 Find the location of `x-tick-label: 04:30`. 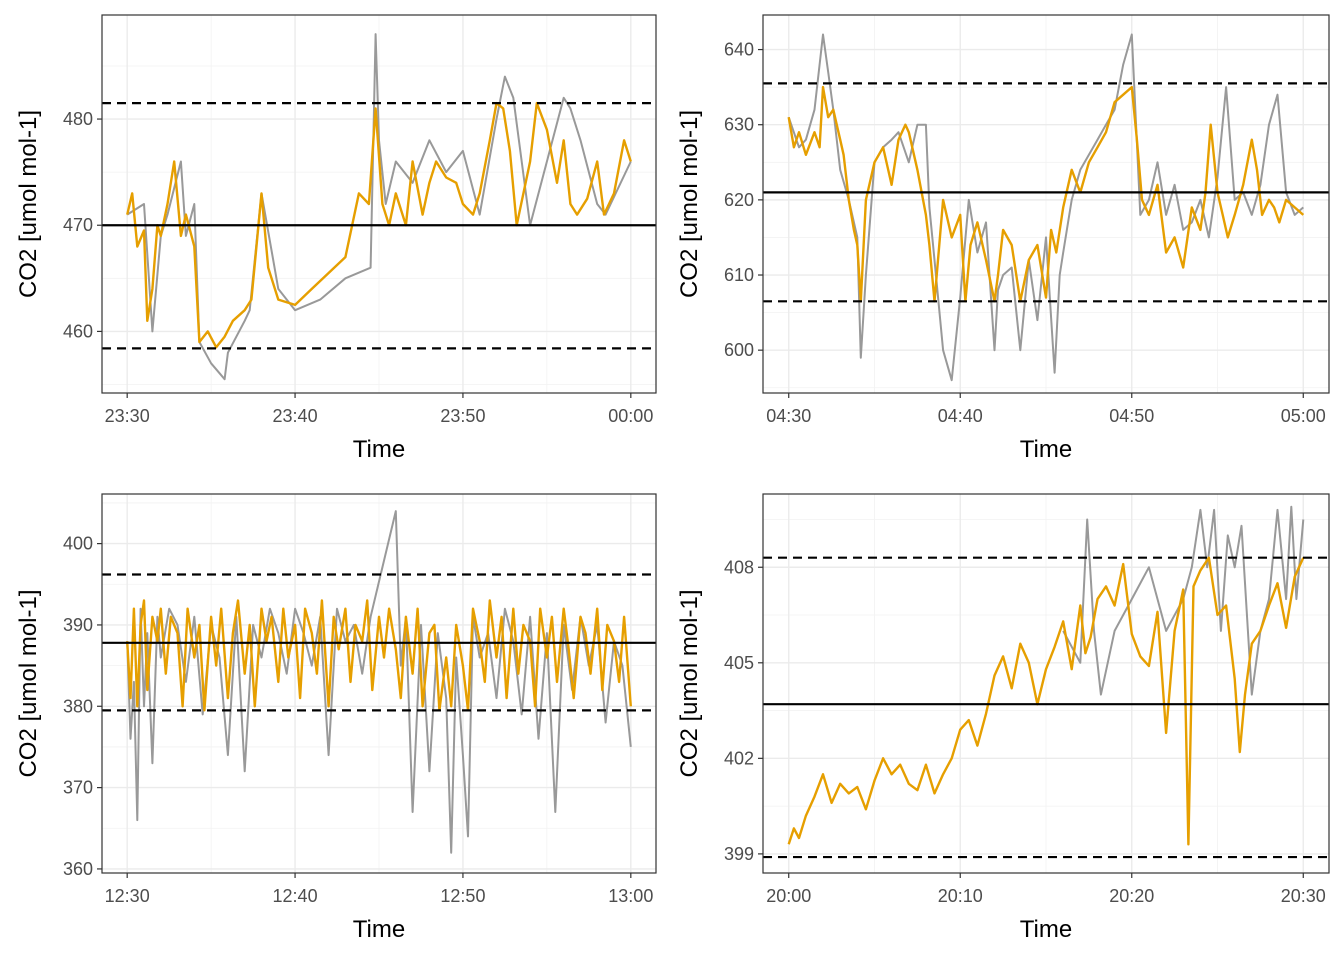

x-tick-label: 04:30 is located at coordinates (788, 416).